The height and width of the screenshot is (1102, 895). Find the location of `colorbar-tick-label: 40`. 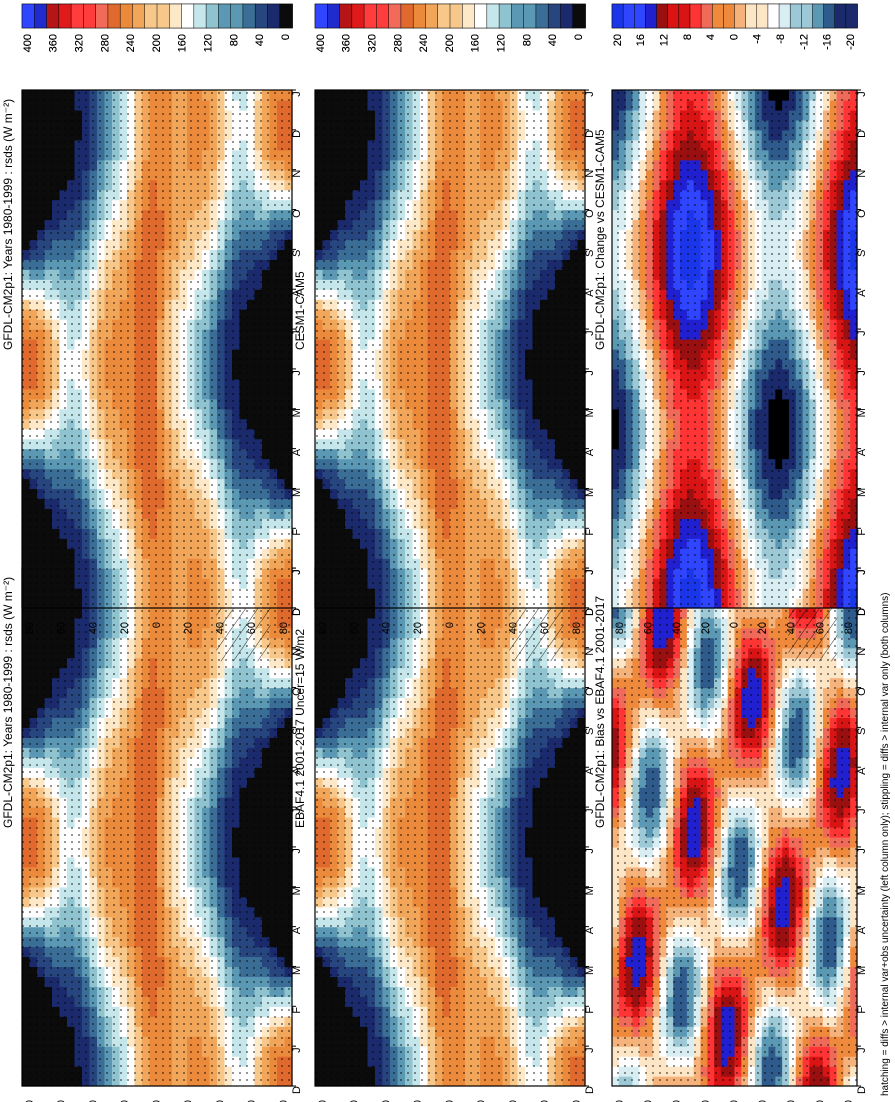

colorbar-tick-label: 40 is located at coordinates (260, 40).